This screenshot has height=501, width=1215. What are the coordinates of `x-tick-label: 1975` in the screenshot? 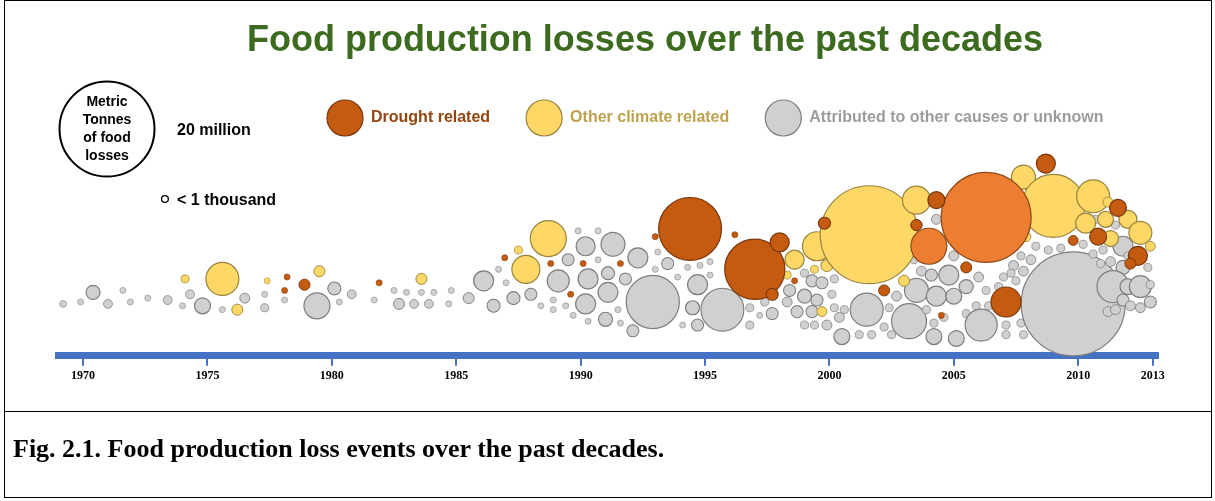 It's located at (207, 375).